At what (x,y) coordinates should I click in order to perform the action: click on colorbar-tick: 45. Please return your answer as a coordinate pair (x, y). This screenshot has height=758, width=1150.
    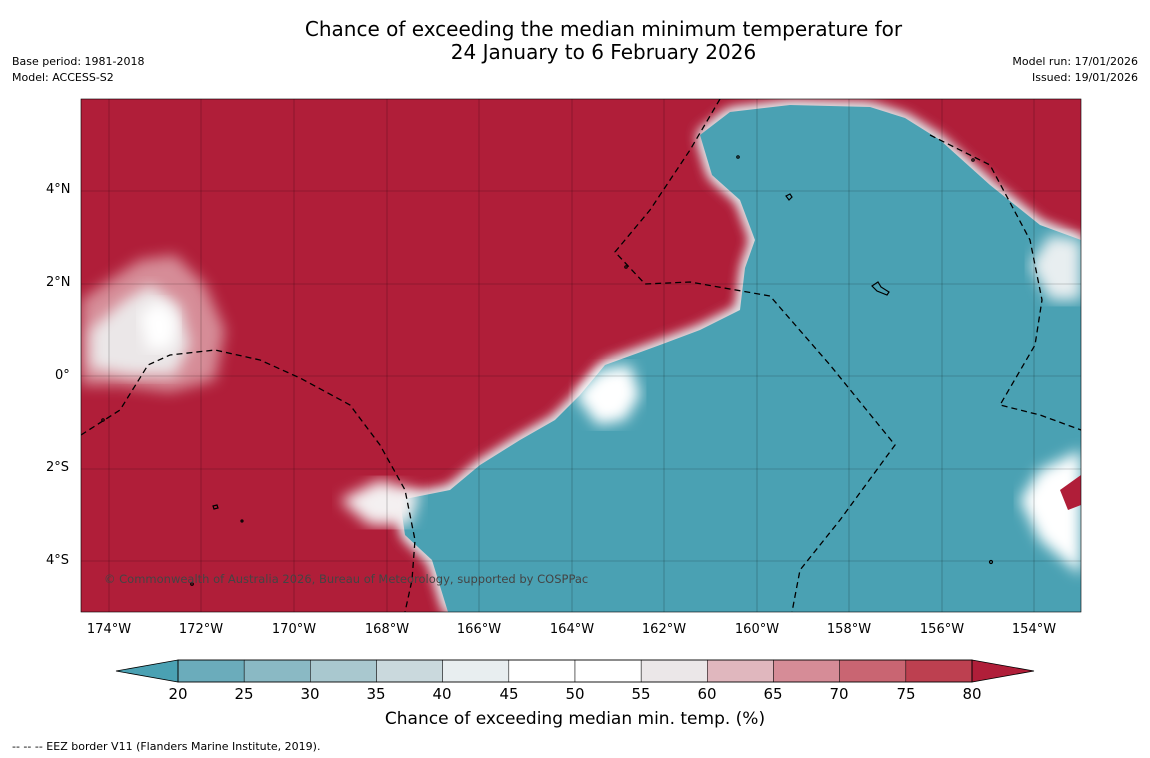
    Looking at the image, I should click on (509, 694).